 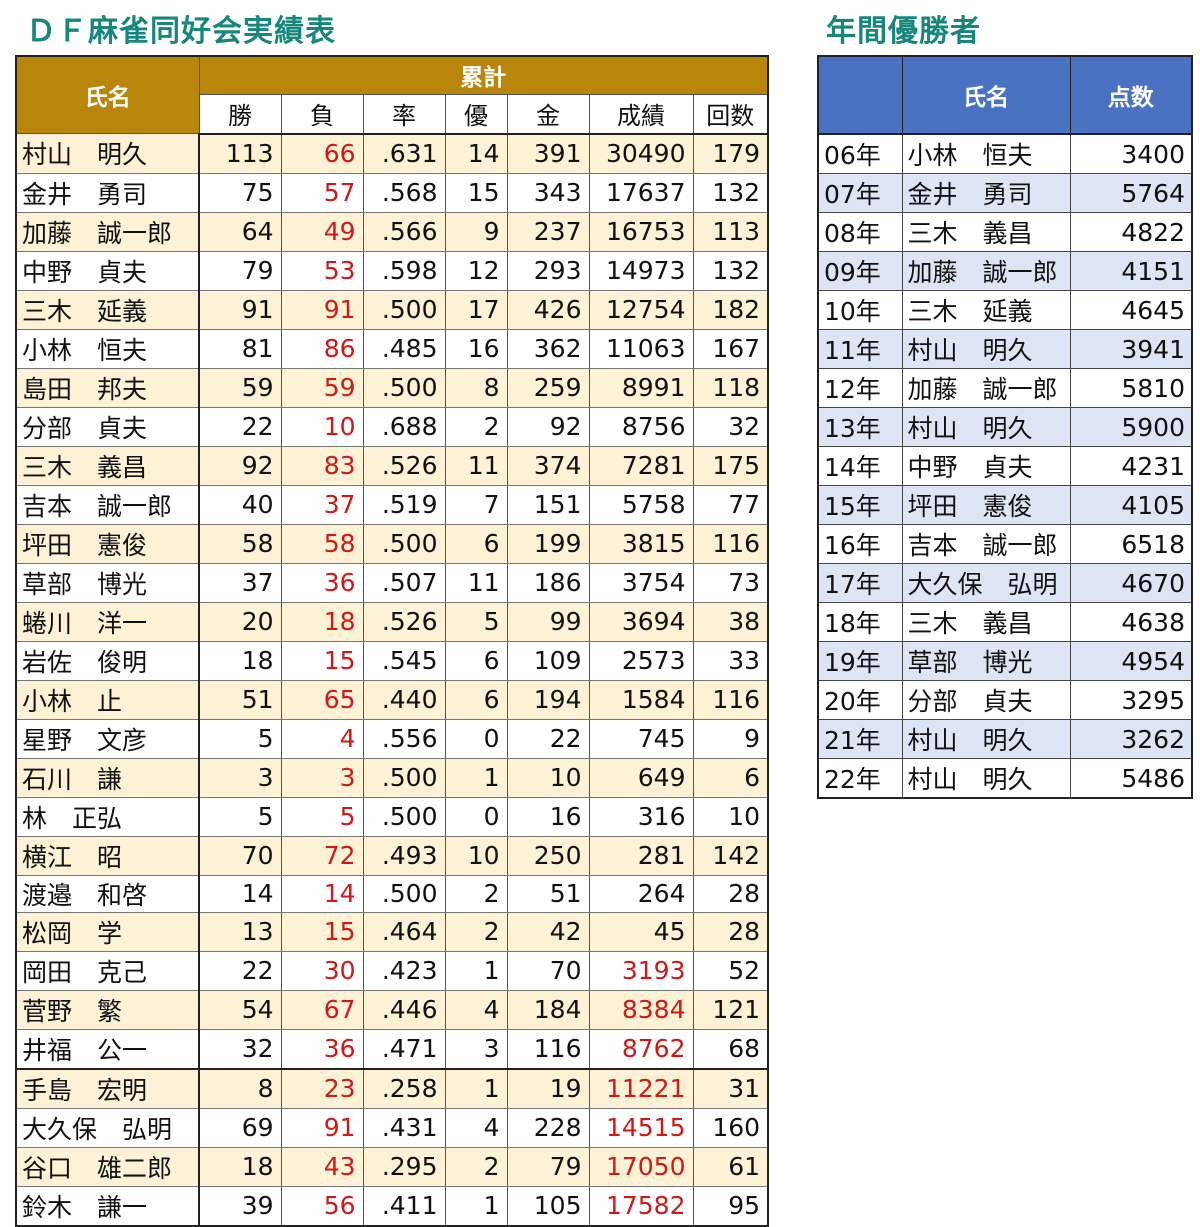 I want to click on cell-count: 132, so click(x=730, y=271).